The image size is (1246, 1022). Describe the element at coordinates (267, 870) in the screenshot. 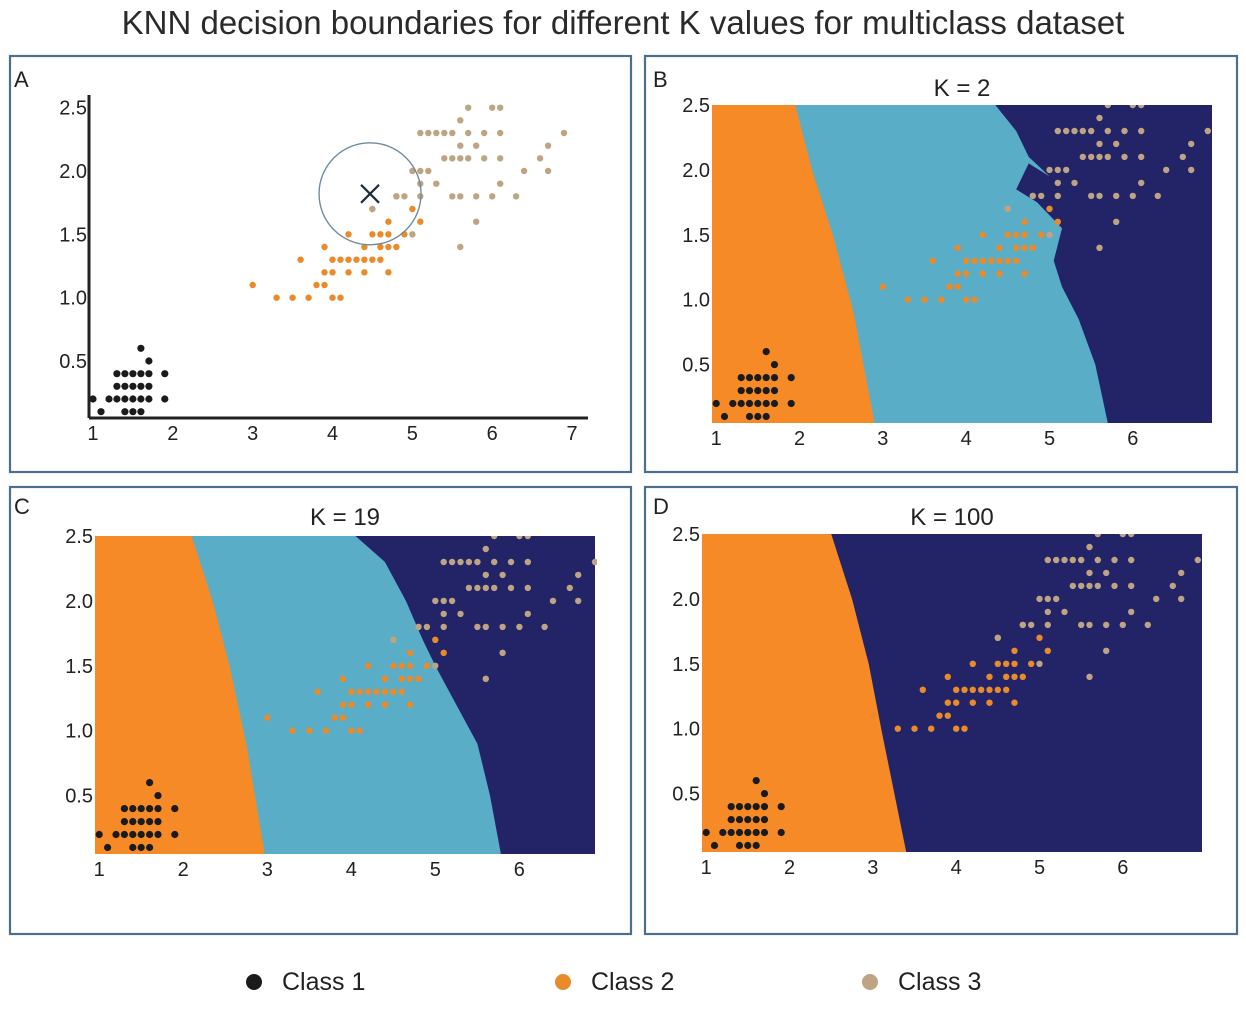

I see `x-tick-label: 3` at that location.